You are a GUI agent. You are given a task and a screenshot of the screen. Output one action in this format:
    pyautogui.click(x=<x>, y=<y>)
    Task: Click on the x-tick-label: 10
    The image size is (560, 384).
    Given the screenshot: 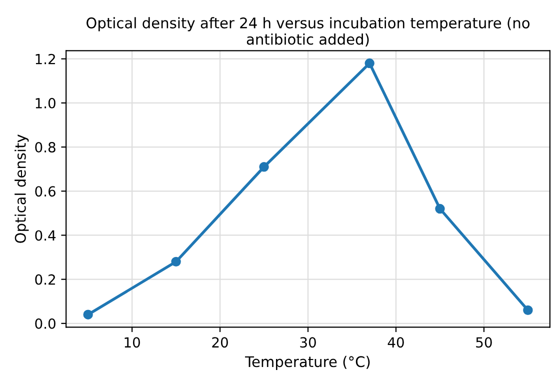 What is the action you would take?
    pyautogui.click(x=132, y=342)
    